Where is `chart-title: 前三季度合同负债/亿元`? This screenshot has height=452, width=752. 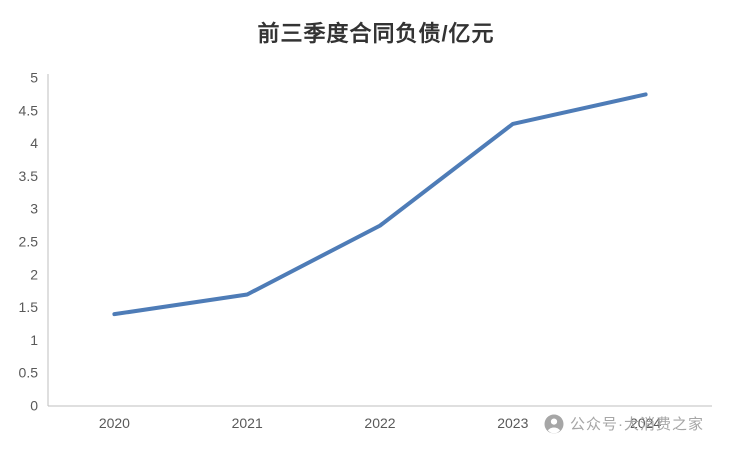 chart-title: 前三季度合同负债/亿元 is located at coordinates (376, 33).